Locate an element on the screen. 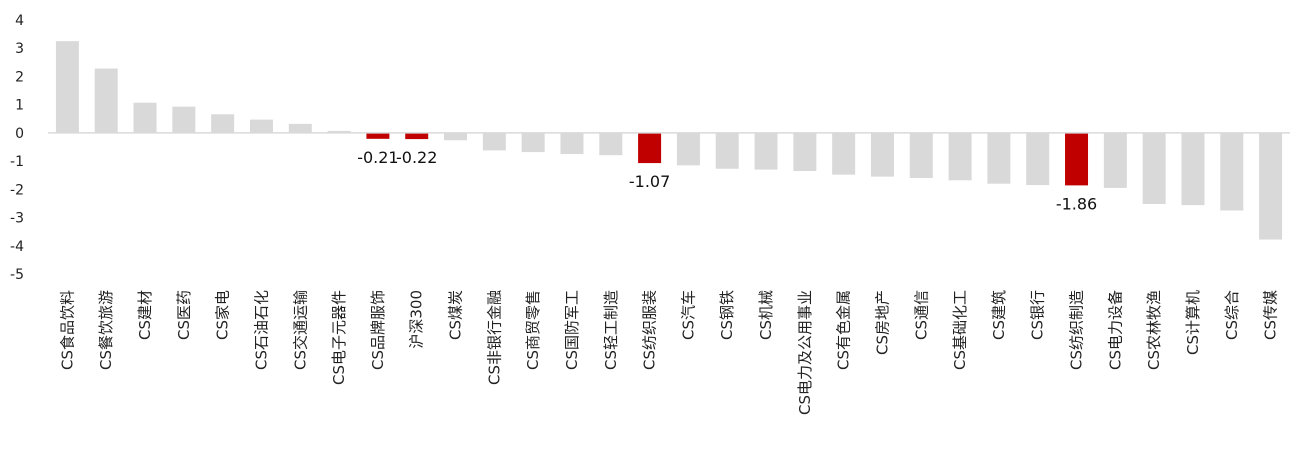 The height and width of the screenshot is (469, 1290). category-label: CS非银行金融 is located at coordinates (494, 337).